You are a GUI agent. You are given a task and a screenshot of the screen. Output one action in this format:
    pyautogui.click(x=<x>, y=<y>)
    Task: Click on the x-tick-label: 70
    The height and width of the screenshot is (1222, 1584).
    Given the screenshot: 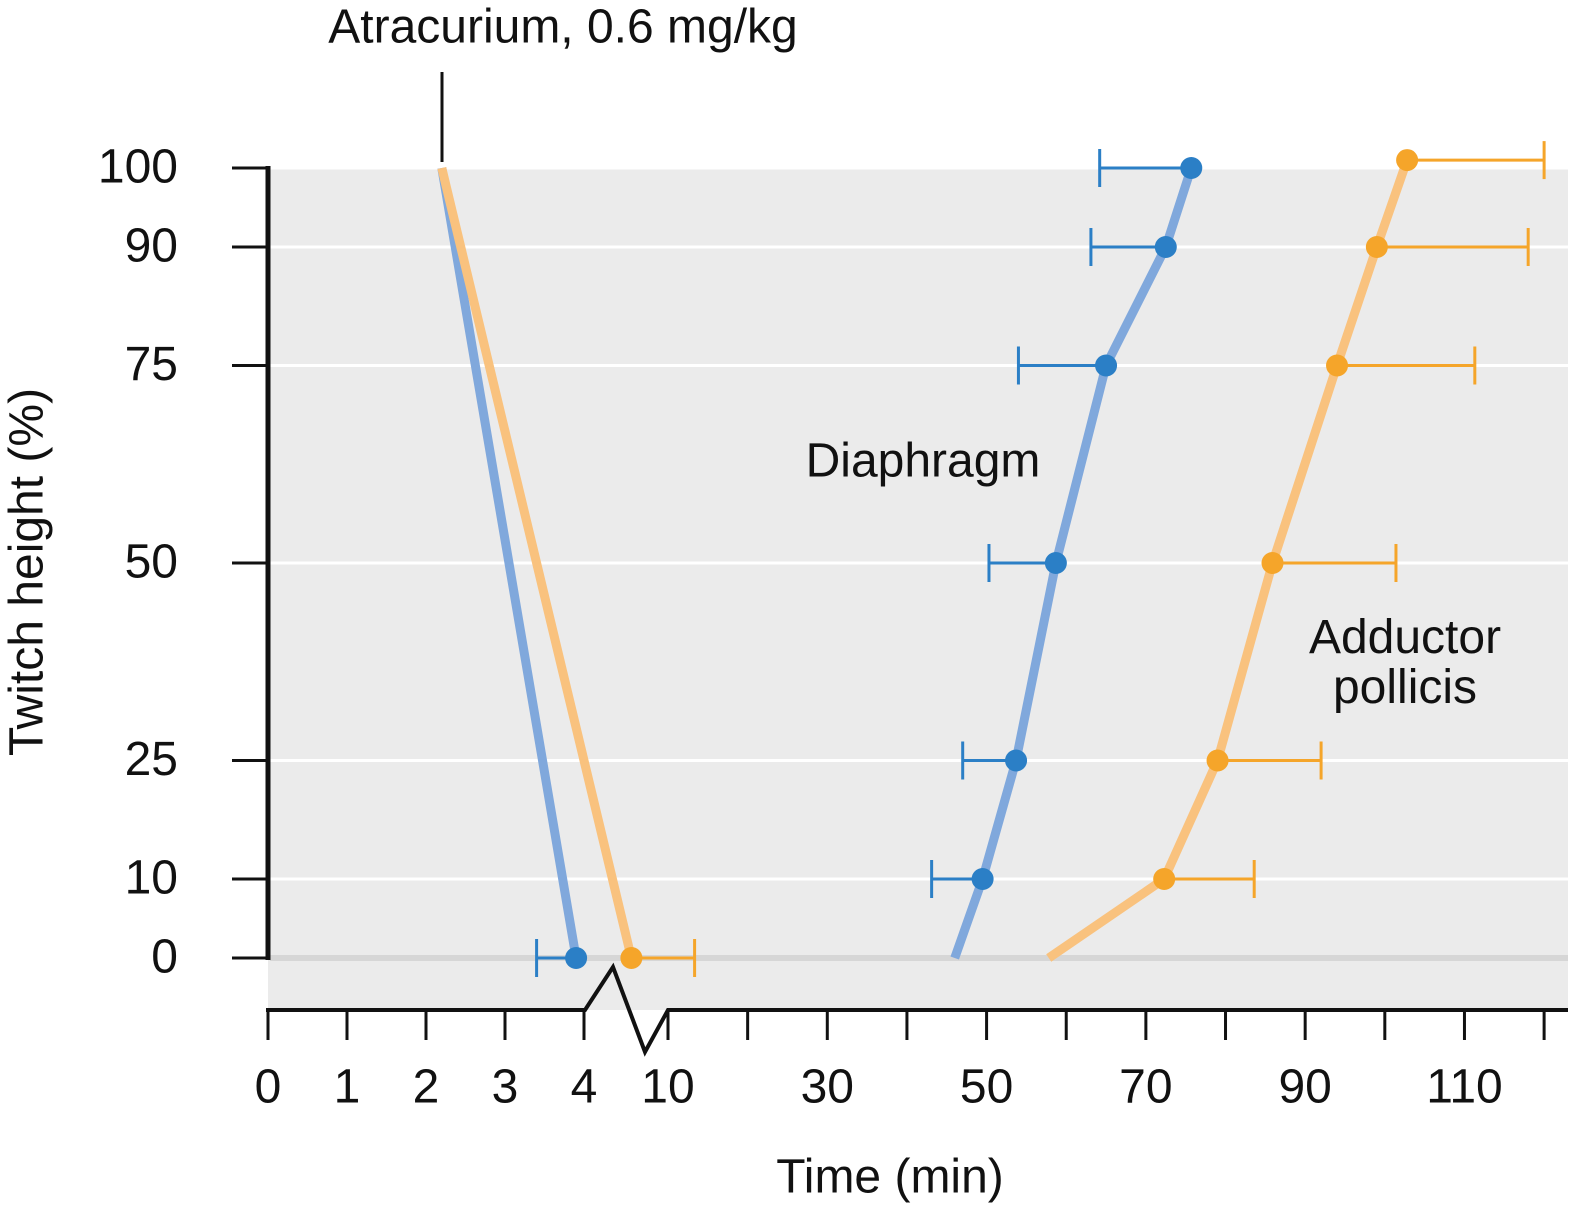 What is the action you would take?
    pyautogui.click(x=1145, y=1087)
    